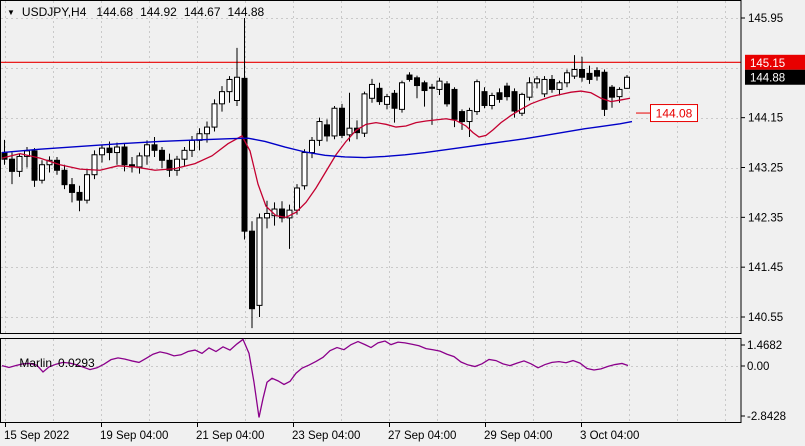 Image resolution: width=805 pixels, height=446 pixels. Describe the element at coordinates (766, 417) in the screenshot. I see `indicator-axis-label: -2.8428` at that location.